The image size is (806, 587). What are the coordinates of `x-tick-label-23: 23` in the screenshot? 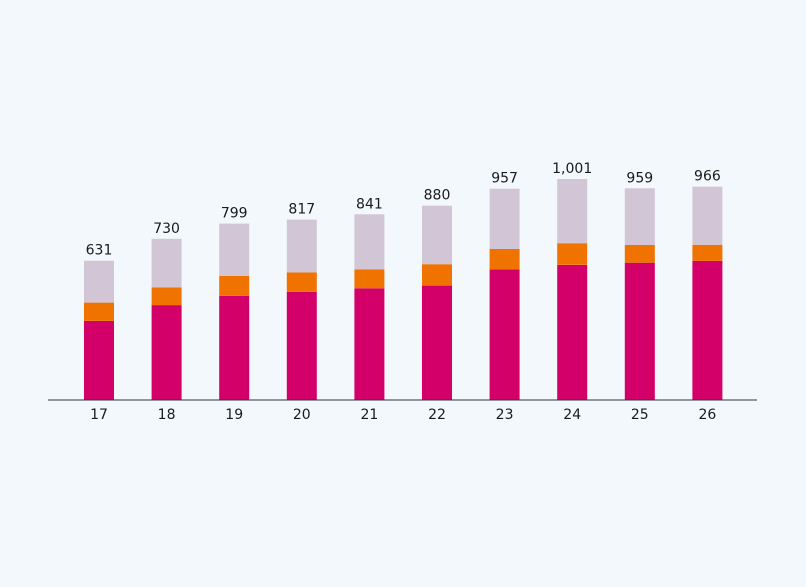 It's located at (505, 415).